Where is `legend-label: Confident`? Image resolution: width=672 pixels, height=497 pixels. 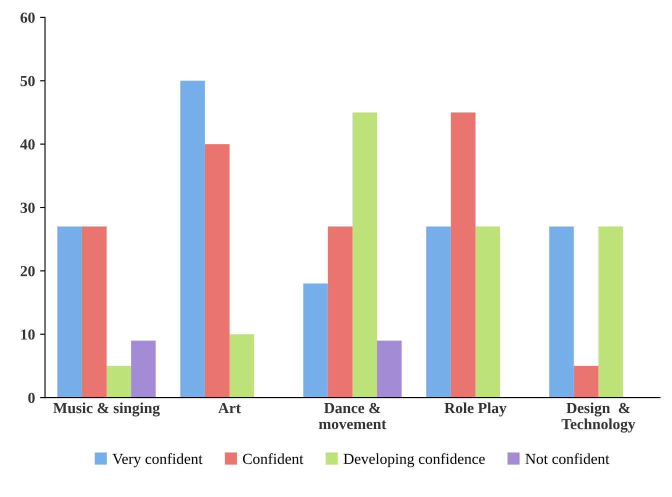 legend-label: Confident is located at coordinates (273, 458).